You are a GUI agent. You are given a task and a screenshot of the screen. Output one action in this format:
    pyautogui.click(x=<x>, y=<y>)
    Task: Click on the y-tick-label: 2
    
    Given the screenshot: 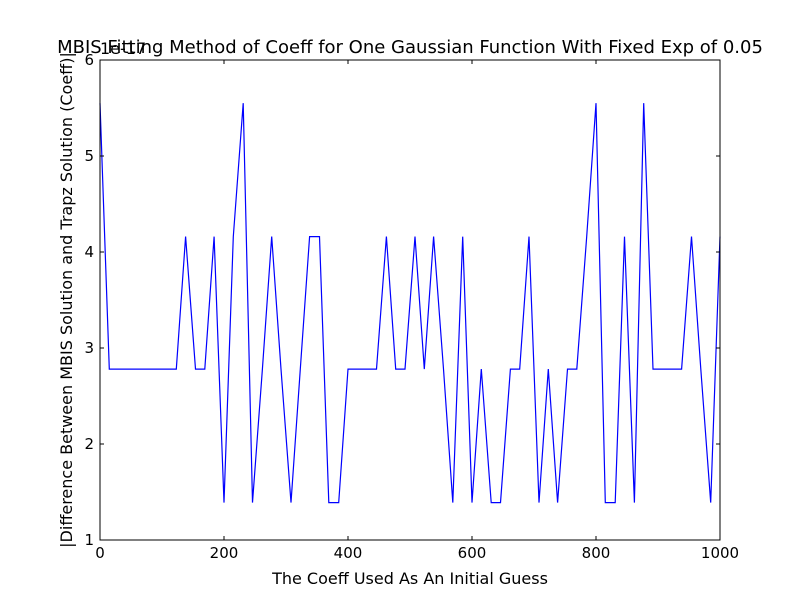 What is the action you would take?
    pyautogui.click(x=89, y=444)
    